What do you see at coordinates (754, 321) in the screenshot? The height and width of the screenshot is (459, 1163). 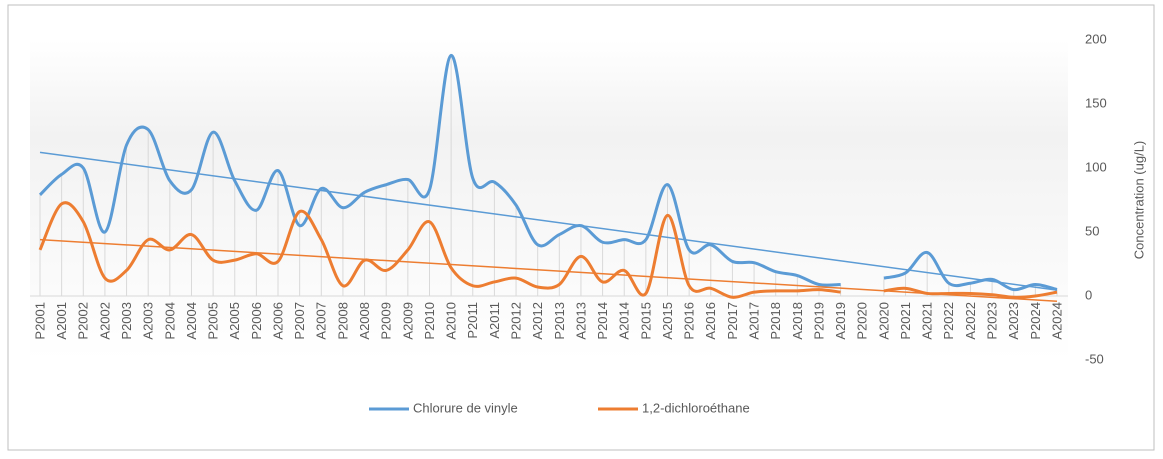 I see `x-tick-label: A2017` at bounding box center [754, 321].